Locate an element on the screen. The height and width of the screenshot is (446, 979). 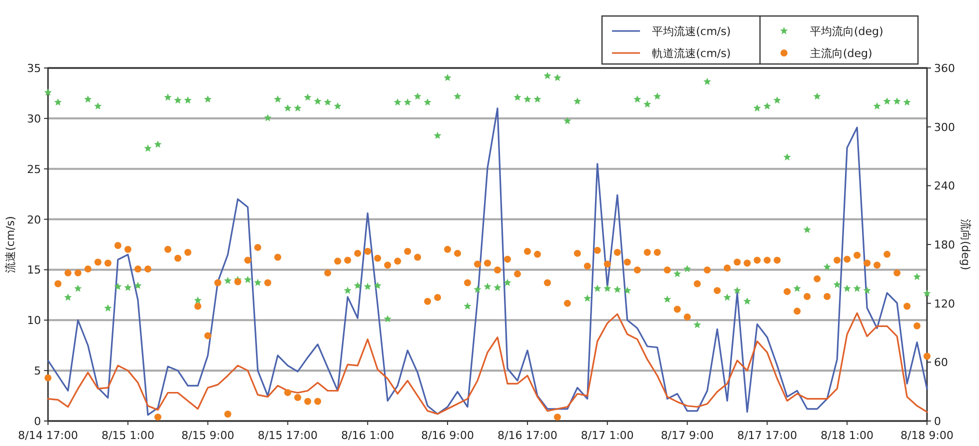
y-tick-label: 25 is located at coordinates (34, 169).